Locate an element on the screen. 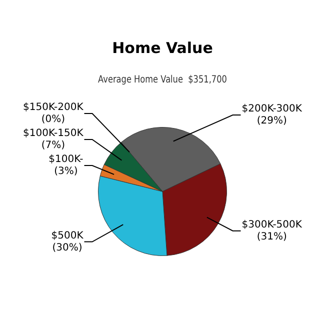 The height and width of the screenshot is (325, 325). text: (0%) is located at coordinates (53, 120).